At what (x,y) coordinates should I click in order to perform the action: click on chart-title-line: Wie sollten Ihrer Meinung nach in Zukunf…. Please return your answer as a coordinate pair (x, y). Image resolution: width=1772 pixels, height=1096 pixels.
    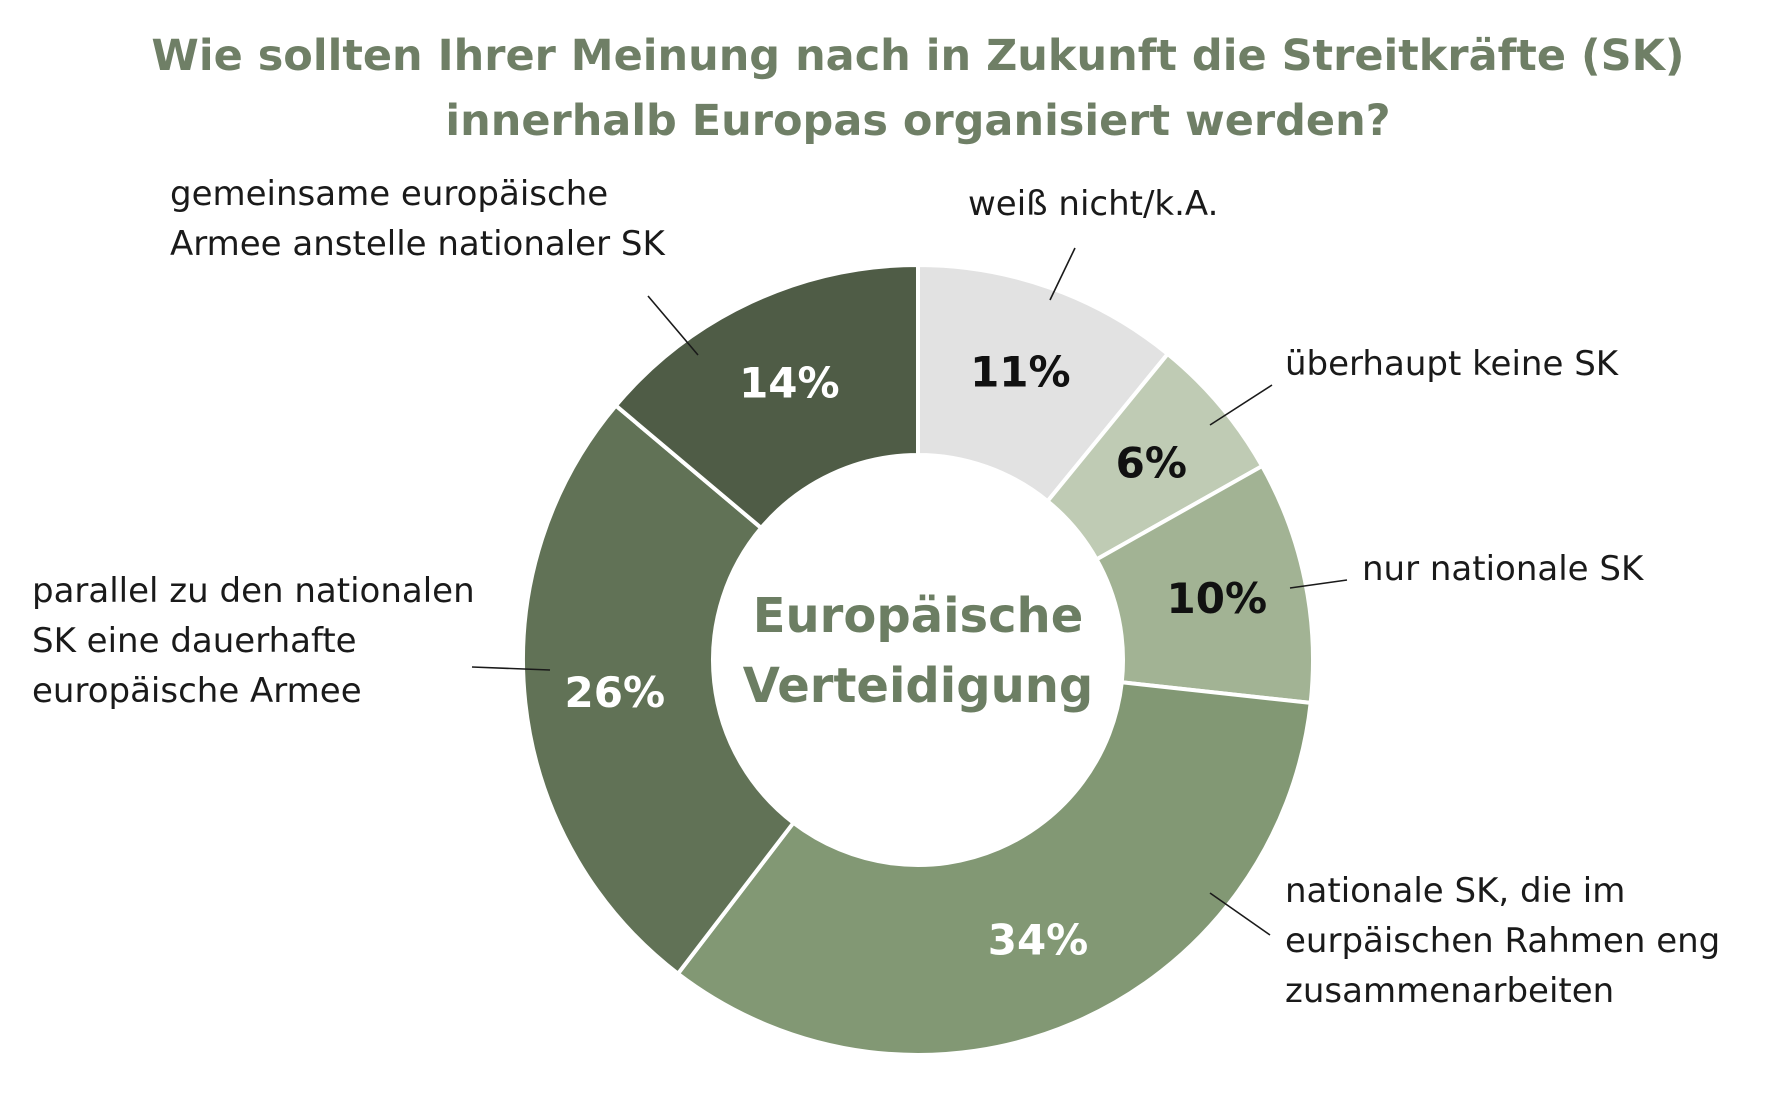
    Looking at the image, I should click on (917, 56).